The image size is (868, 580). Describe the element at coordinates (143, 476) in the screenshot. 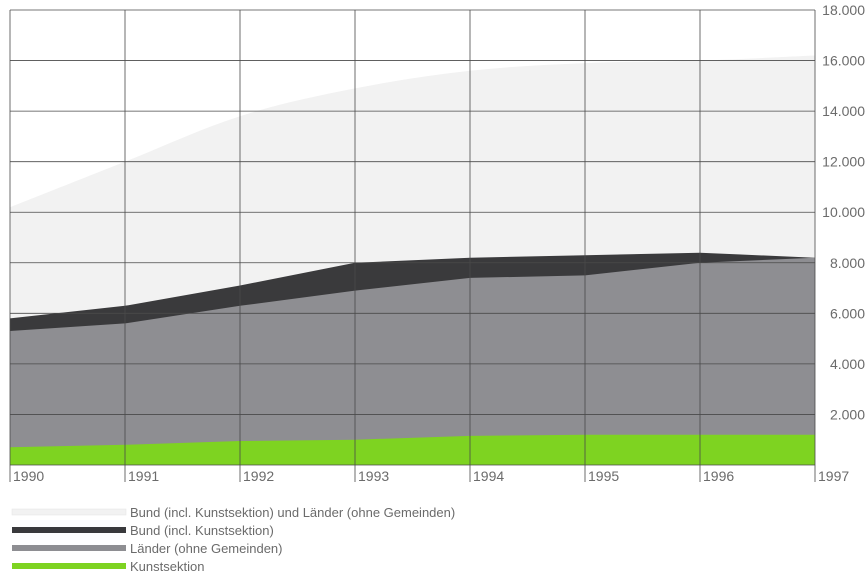

I see `x-tick-label: 1991` at that location.